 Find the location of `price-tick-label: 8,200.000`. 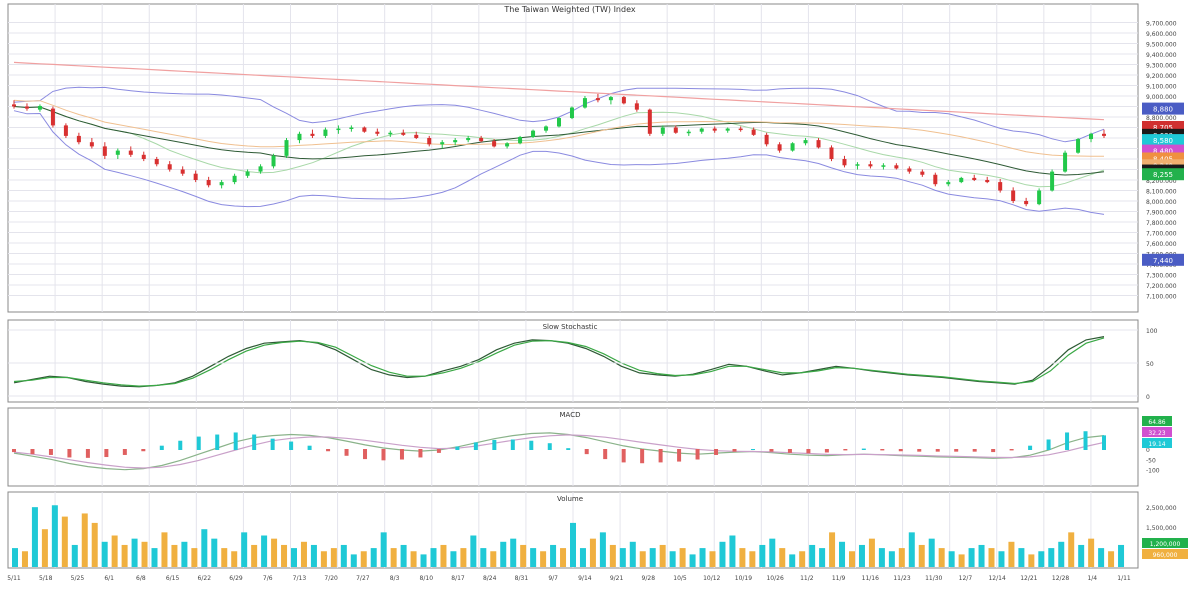

price-tick-label: 8,200.000 is located at coordinates (1161, 181).